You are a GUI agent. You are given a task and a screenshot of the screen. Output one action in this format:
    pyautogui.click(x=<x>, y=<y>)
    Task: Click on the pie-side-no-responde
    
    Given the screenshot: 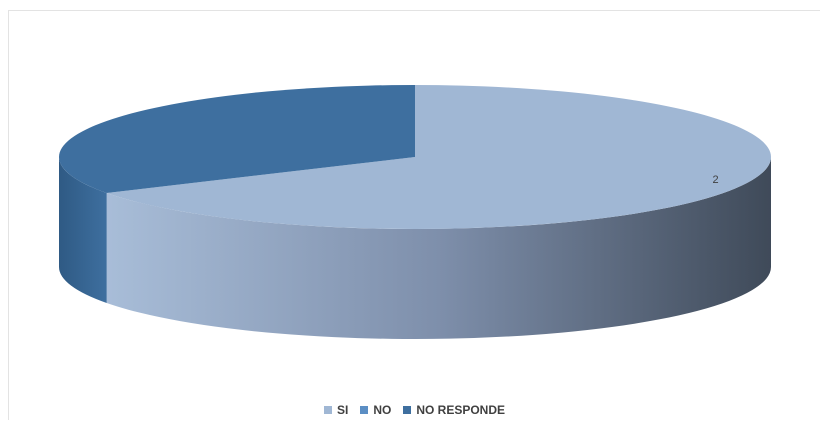 What is the action you would take?
    pyautogui.click(x=83, y=230)
    